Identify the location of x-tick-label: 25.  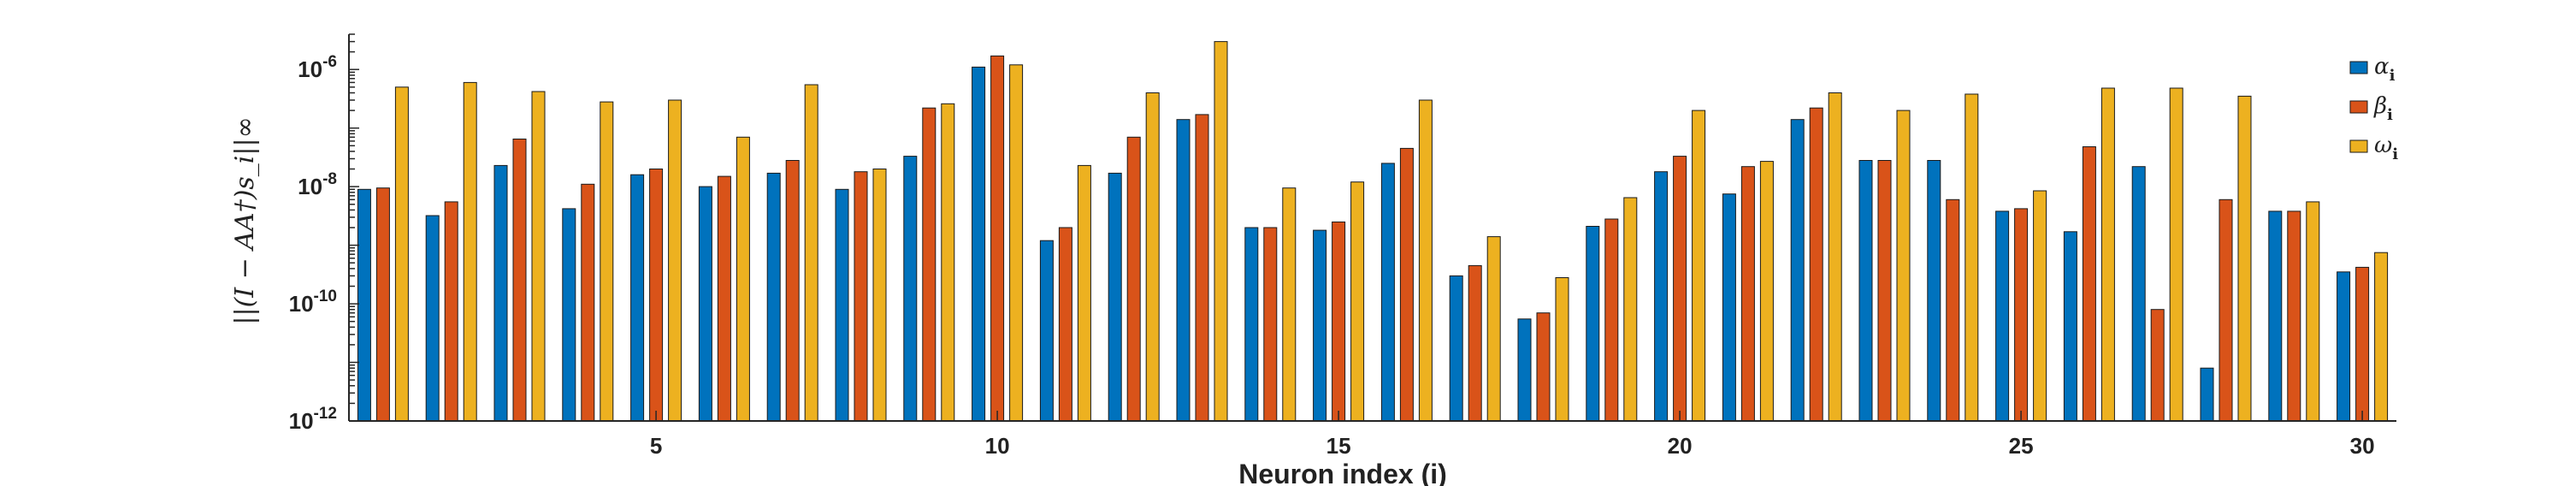
(2021, 446).